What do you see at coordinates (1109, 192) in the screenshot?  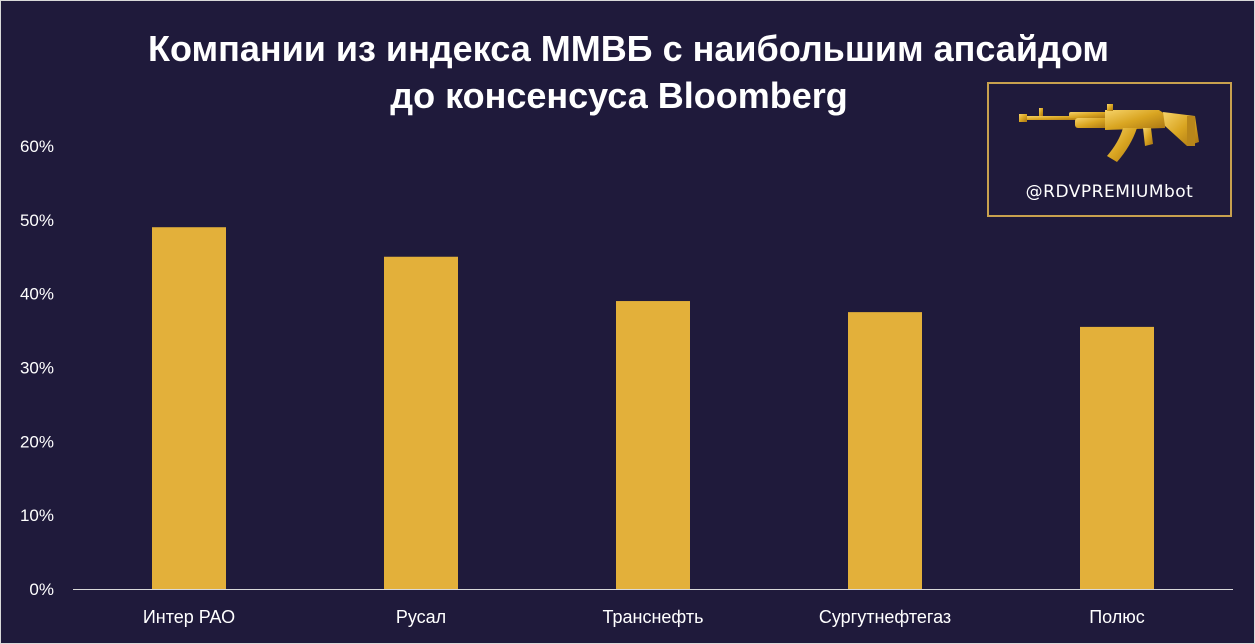 I see `brand-handle: @RDVPREMIUMbot` at bounding box center [1109, 192].